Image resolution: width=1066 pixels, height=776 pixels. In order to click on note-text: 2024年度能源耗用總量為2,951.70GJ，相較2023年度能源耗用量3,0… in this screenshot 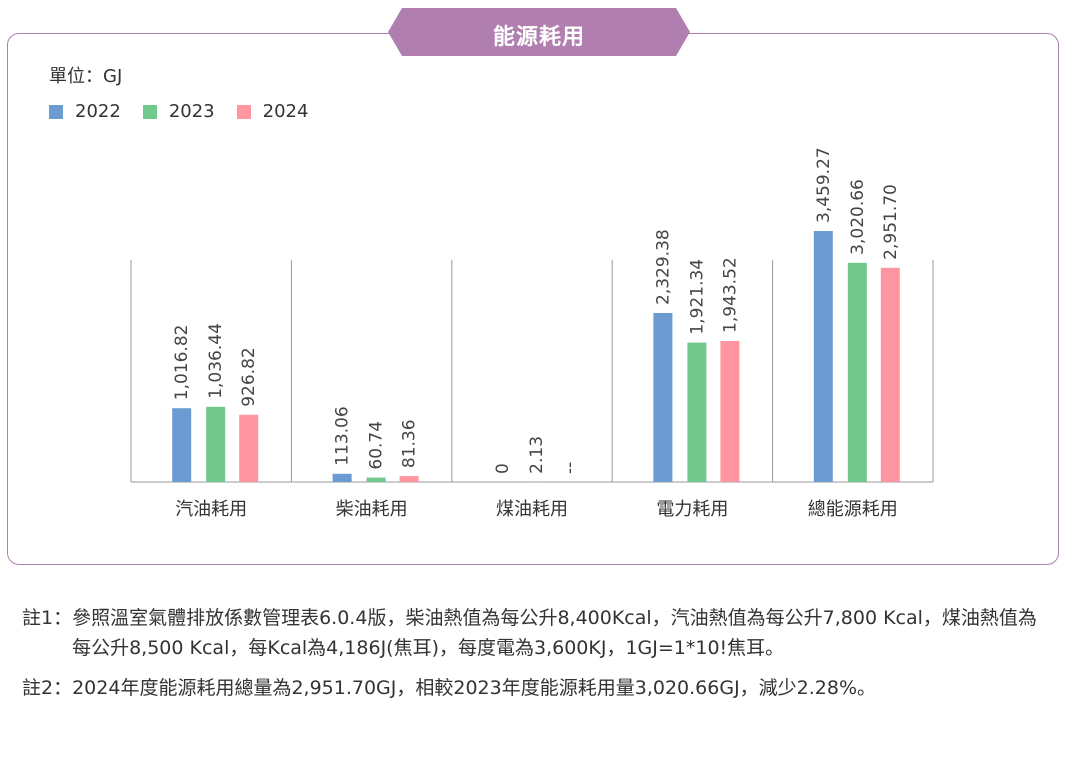, I will do `click(474, 688)`.